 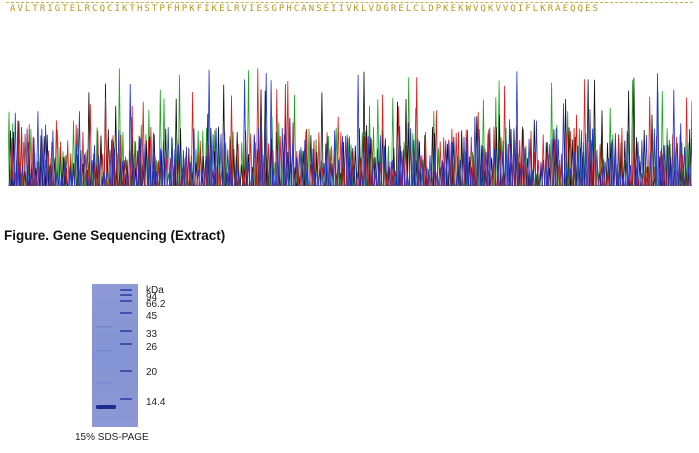 What do you see at coordinates (115, 355) in the screenshot?
I see `sds-page-gel-image` at bounding box center [115, 355].